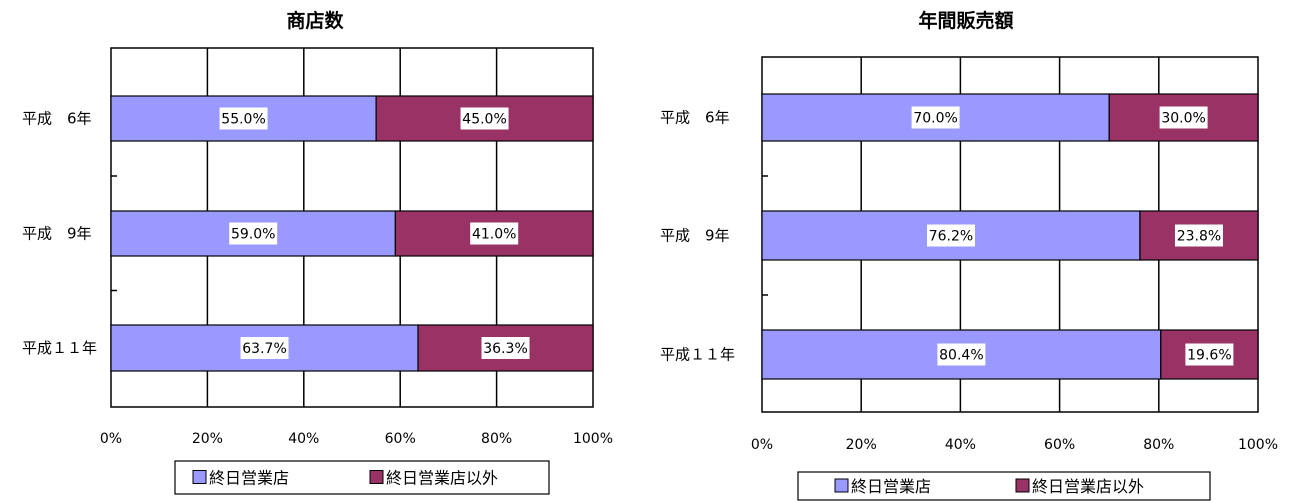 The width and height of the screenshot is (1292, 501). I want to click on data-label: 70.0%, so click(935, 119).